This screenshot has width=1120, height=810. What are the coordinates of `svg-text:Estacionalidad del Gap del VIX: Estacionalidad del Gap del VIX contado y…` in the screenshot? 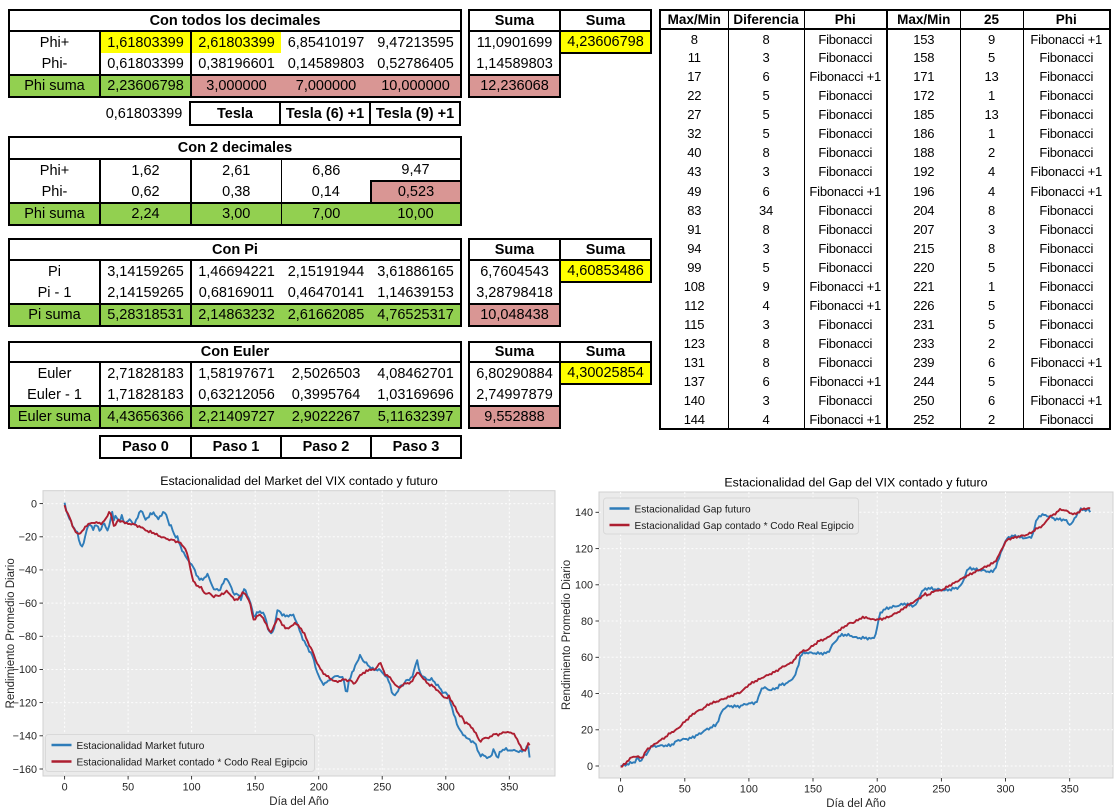 It's located at (855, 483).